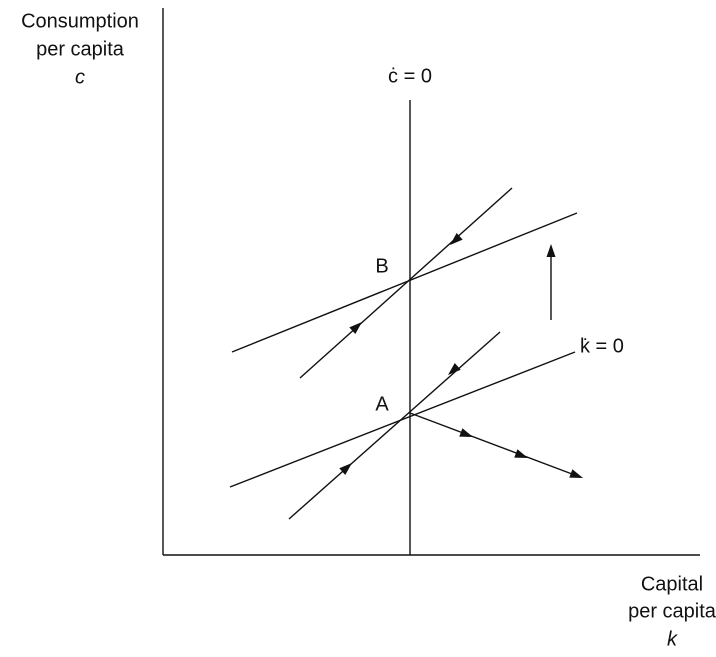  Describe the element at coordinates (410, 76) in the screenshot. I see `c-dot-label: ċ = 0` at that location.